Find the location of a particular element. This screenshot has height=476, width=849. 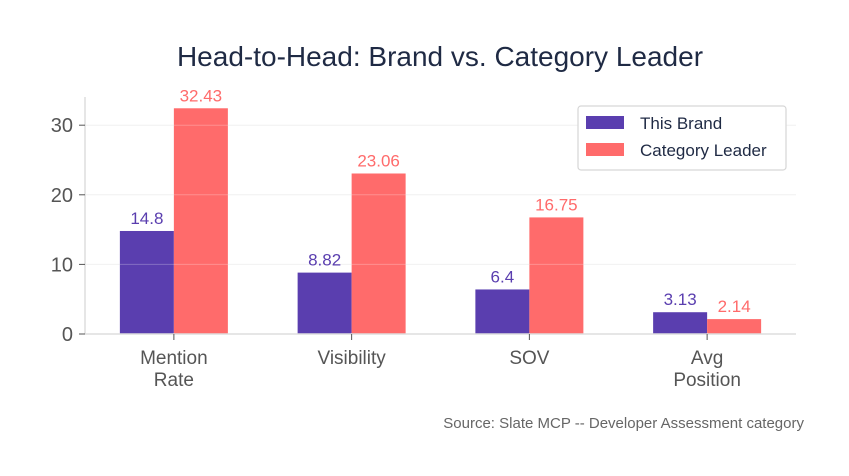

x-tick-label: Mention is located at coordinates (174, 358).